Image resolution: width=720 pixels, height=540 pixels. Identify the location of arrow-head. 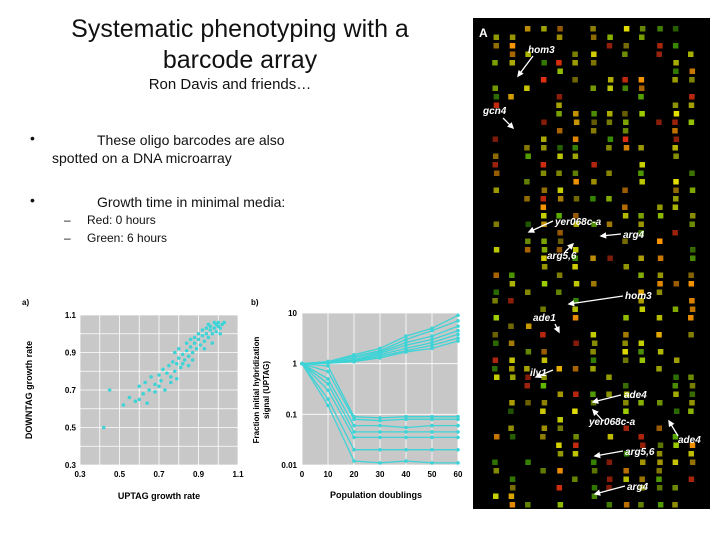
(595, 400).